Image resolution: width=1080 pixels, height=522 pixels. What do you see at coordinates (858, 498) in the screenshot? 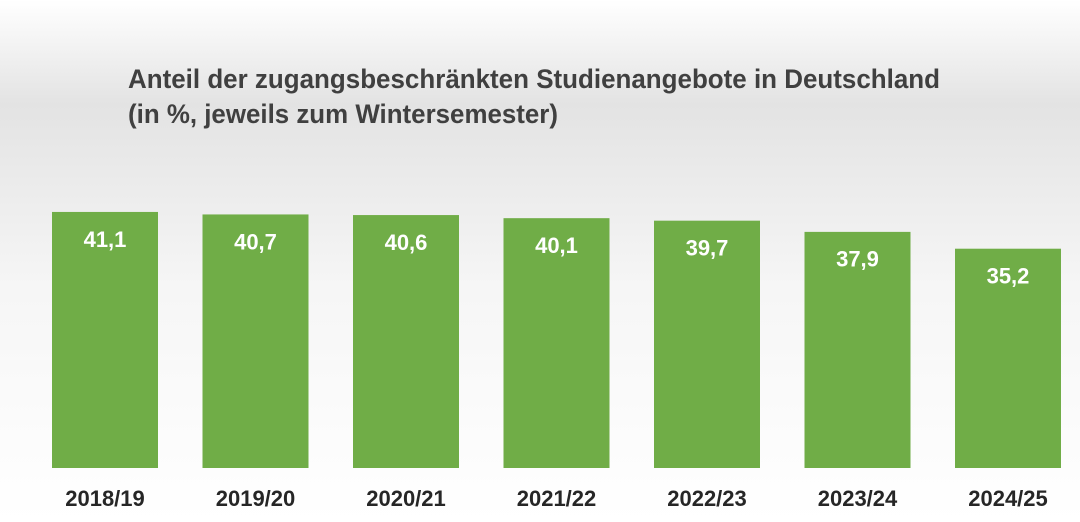
I see `x-tick-label: 2023/24` at bounding box center [858, 498].